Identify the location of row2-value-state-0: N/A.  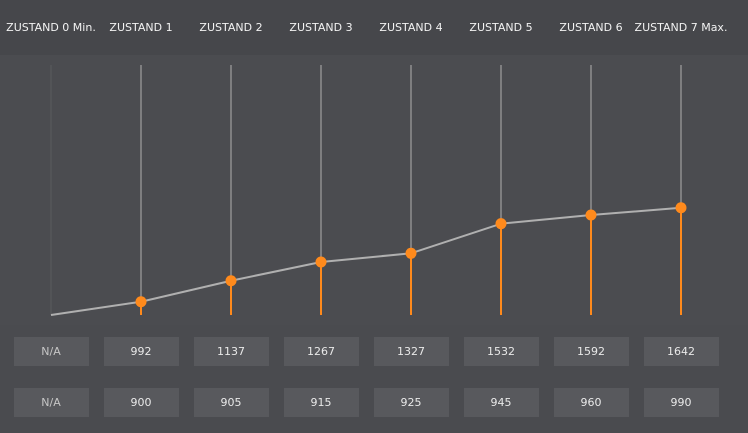
(51, 402).